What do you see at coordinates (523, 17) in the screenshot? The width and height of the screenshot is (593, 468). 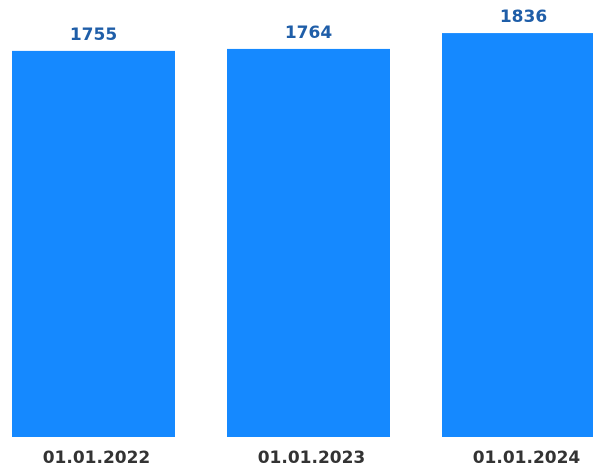 I see `value-label: 1836` at bounding box center [523, 17].